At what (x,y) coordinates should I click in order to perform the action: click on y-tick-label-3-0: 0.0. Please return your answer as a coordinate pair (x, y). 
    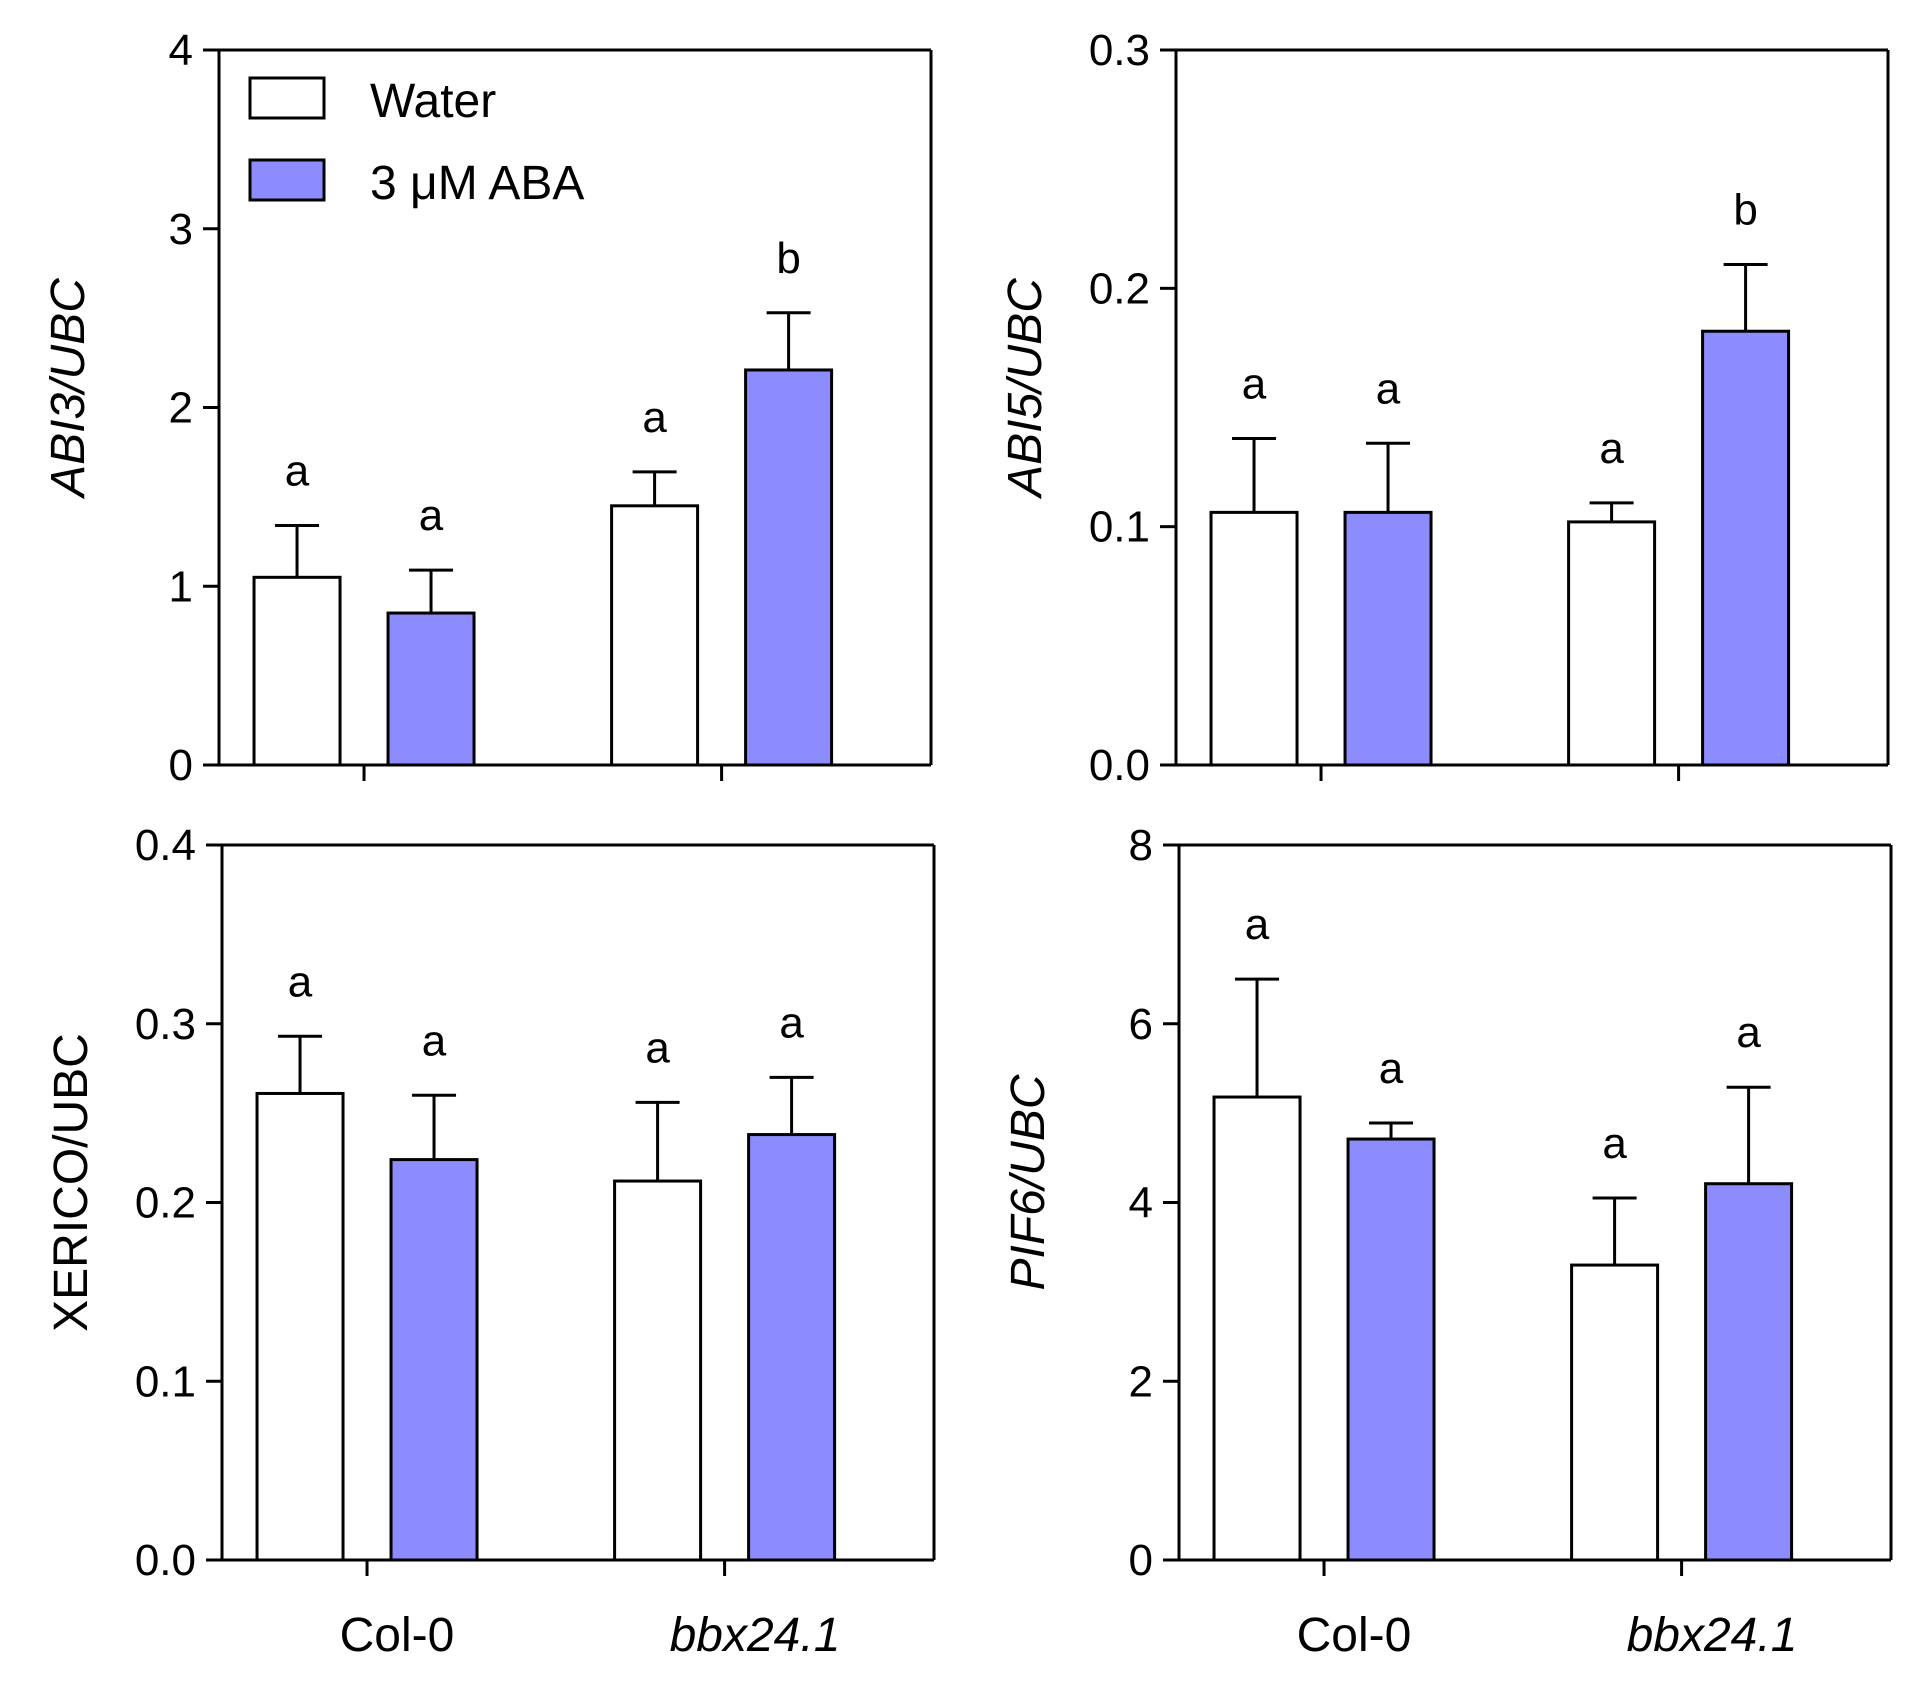
    Looking at the image, I should click on (165, 1560).